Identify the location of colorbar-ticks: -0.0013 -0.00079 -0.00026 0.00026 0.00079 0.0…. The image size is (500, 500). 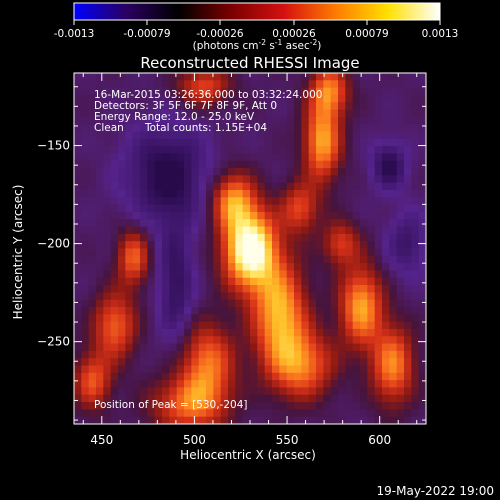
(256, 30).